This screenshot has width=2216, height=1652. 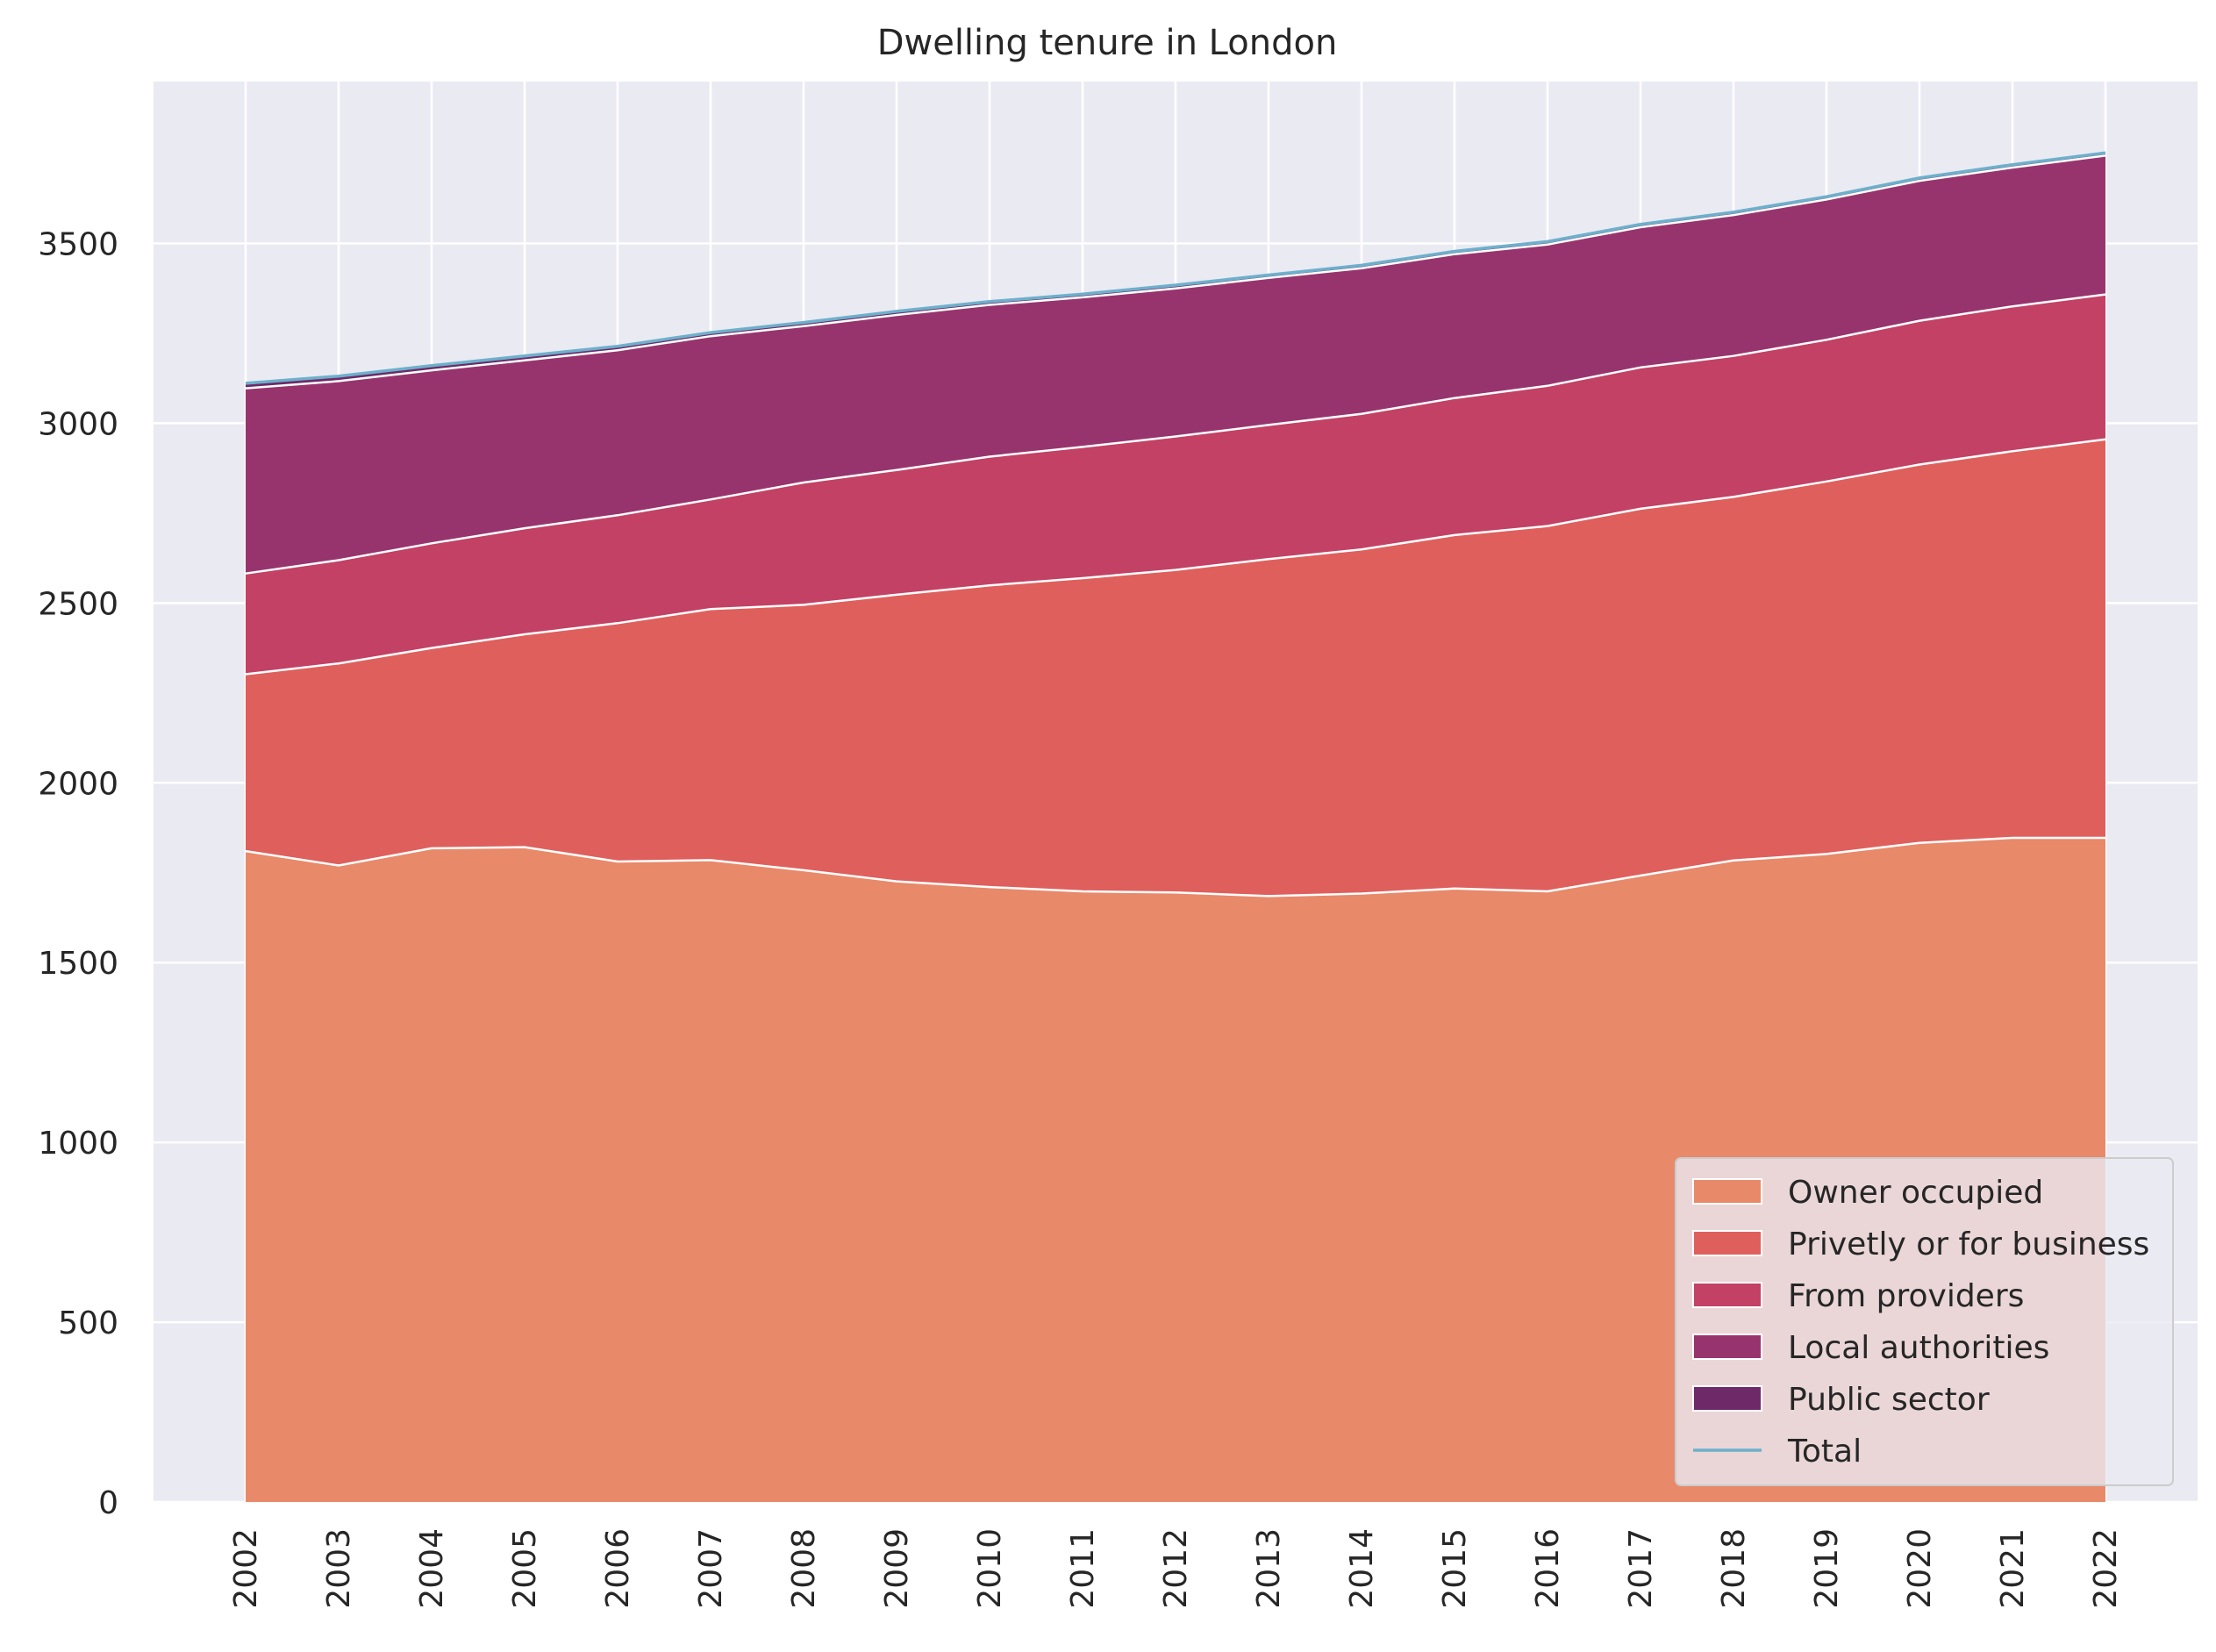 What do you see at coordinates (990, 1569) in the screenshot?
I see `x-tick-label: 2010` at bounding box center [990, 1569].